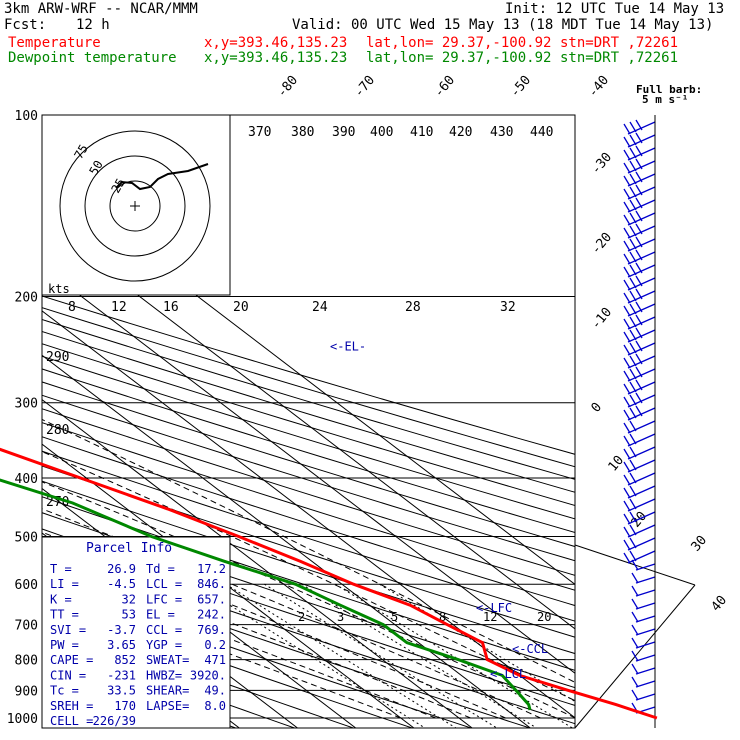 Image resolution: width=740 pixels, height=740 pixels. I want to click on dry-adiabat, so click(257, 654).